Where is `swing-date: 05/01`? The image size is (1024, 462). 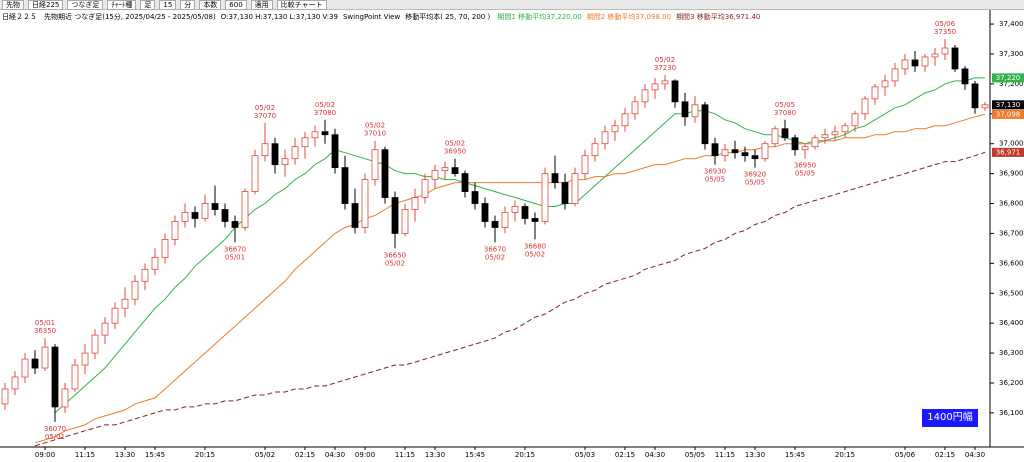 swing-date: 05/01 is located at coordinates (235, 257).